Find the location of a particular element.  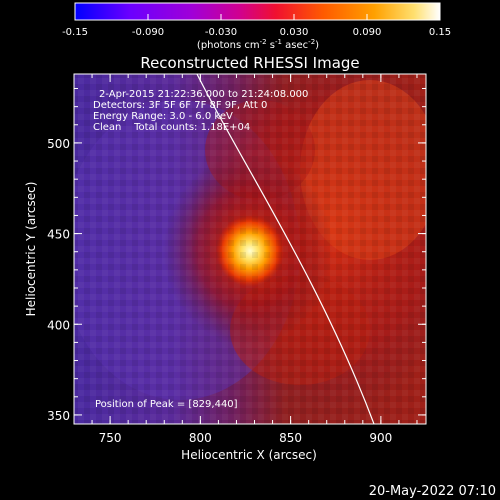

y-tick-label: 500 is located at coordinates (58, 144).